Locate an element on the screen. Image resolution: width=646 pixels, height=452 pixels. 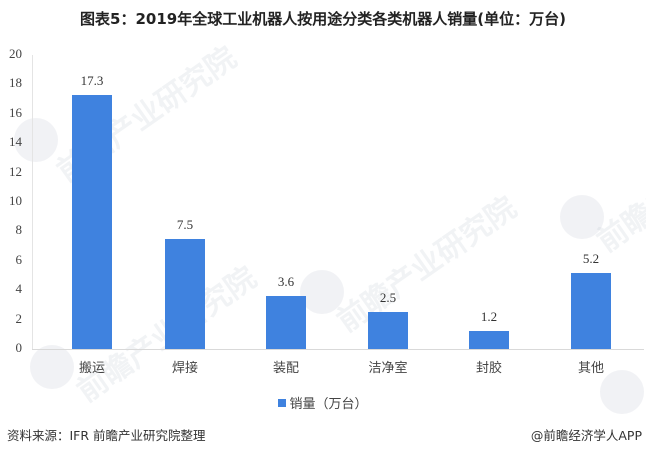
y-tick-label: 4 is located at coordinates (19, 289).